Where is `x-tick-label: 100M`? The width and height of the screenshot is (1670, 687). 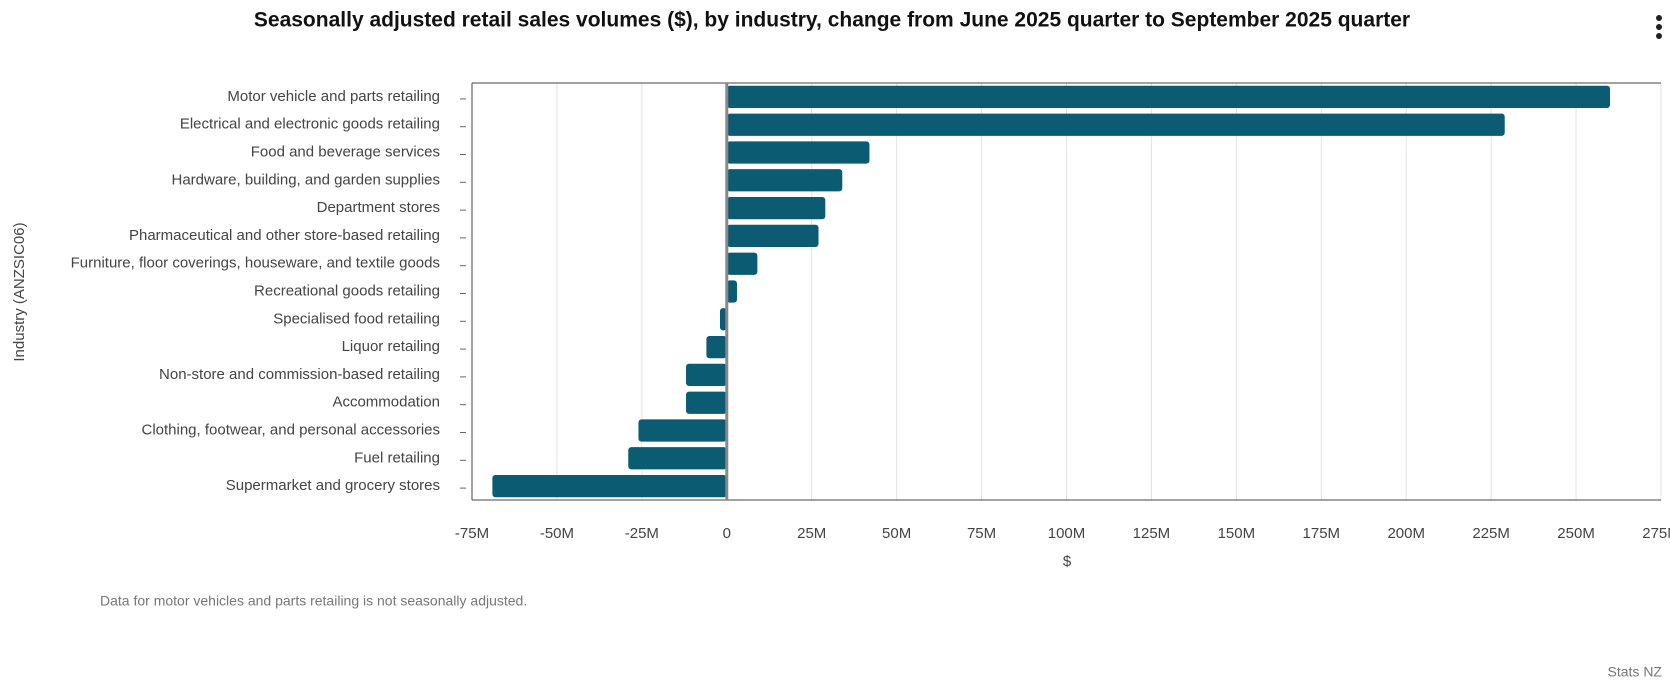 x-tick-label: 100M is located at coordinates (1067, 533).